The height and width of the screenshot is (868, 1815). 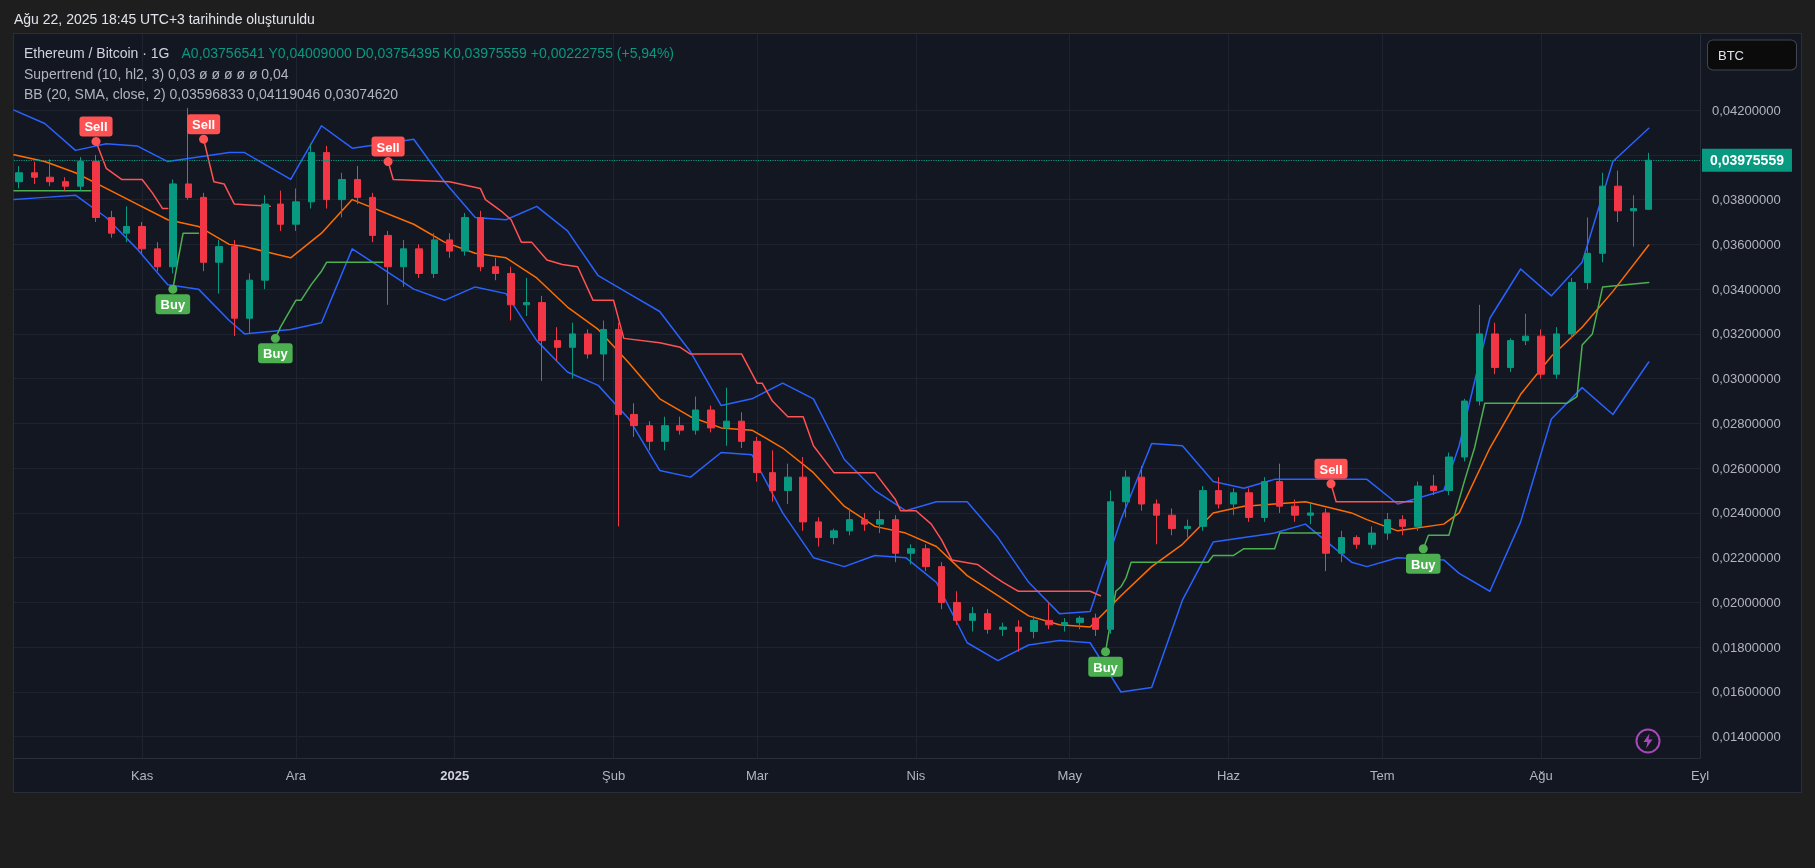 I want to click on y-axis-title: BTC, so click(x=1731, y=55).